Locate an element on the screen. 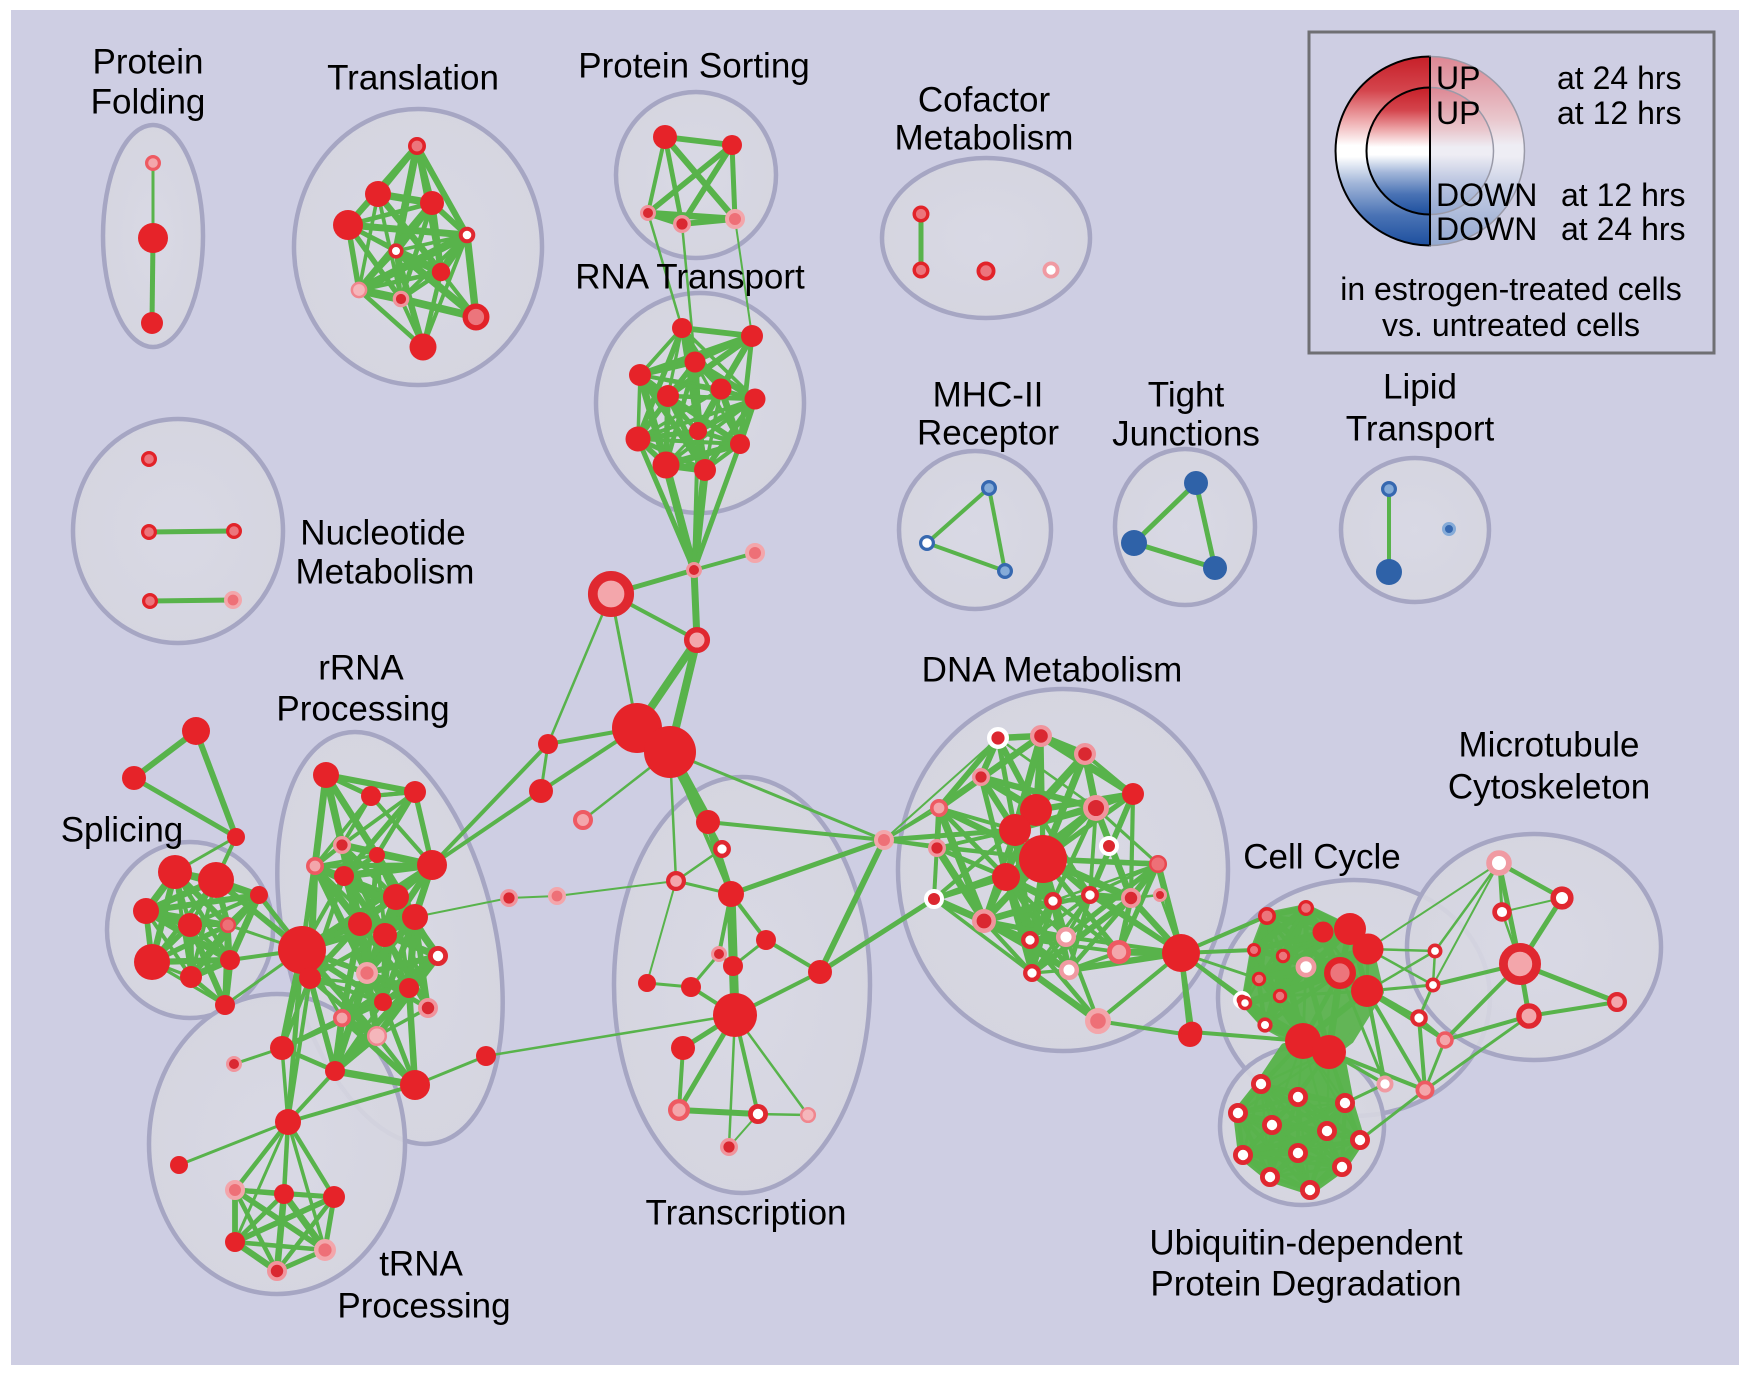 This screenshot has height=1381, width=1750. svg-text: Folding is located at coordinates (148, 102).